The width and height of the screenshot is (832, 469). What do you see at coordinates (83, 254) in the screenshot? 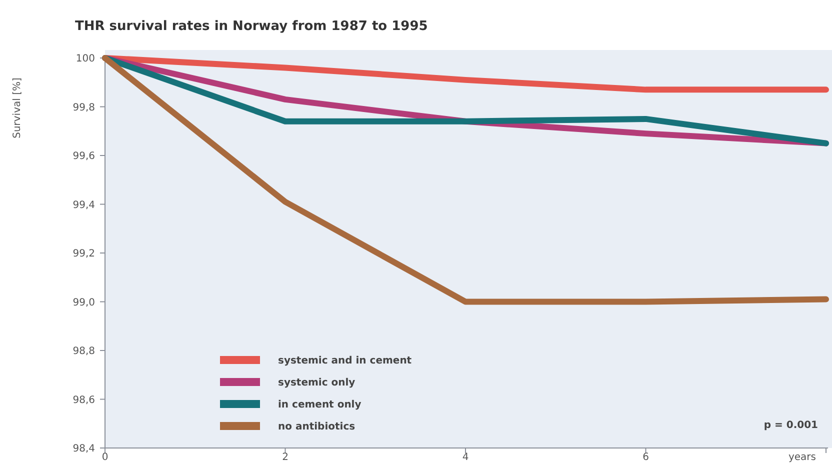
I see `y-tick-label: 99,2` at bounding box center [83, 254].